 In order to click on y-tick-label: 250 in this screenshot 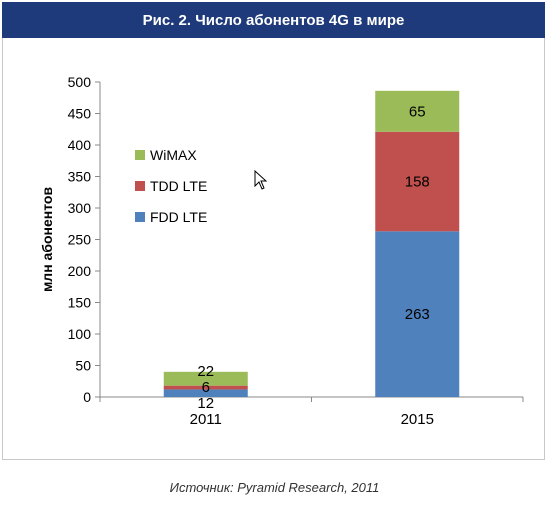, I will do `click(80, 240)`.